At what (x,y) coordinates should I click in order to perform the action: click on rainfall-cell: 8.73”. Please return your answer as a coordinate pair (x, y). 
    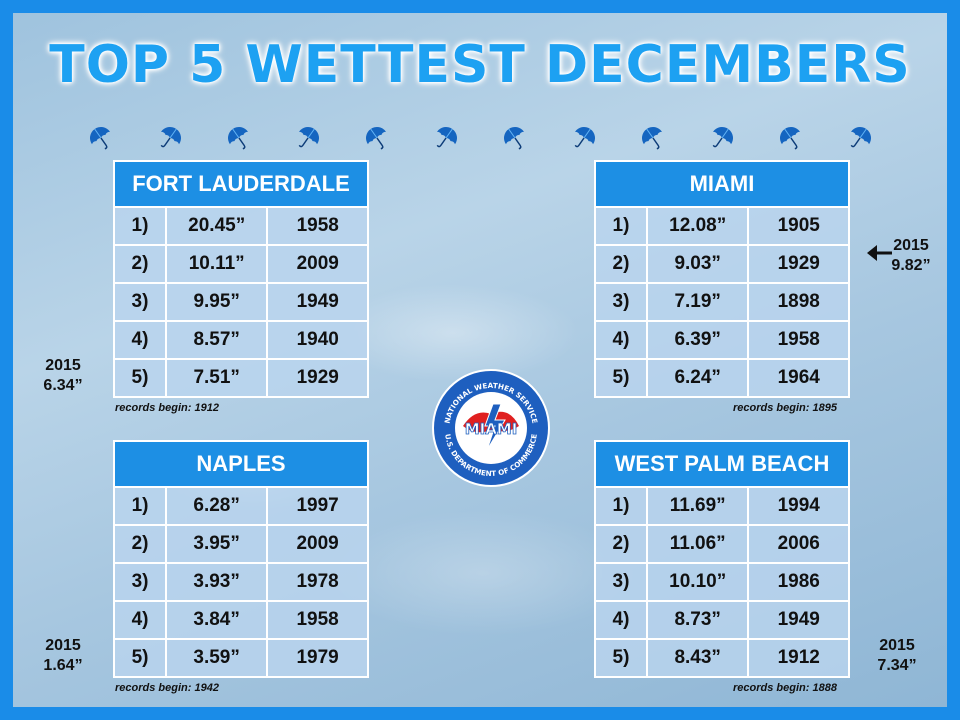
    Looking at the image, I should click on (697, 620).